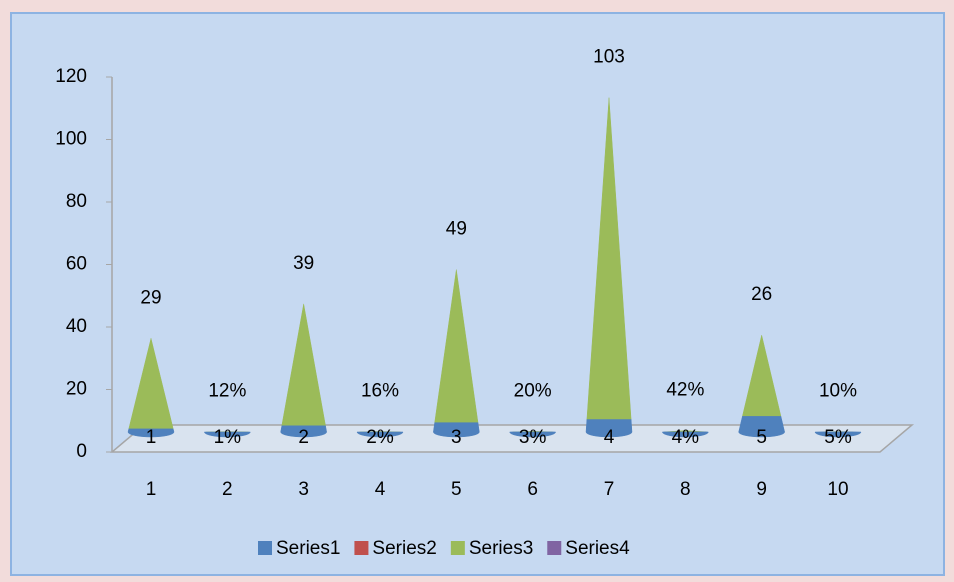  What do you see at coordinates (81, 451) in the screenshot?
I see `y-tick-label: 0` at bounding box center [81, 451].